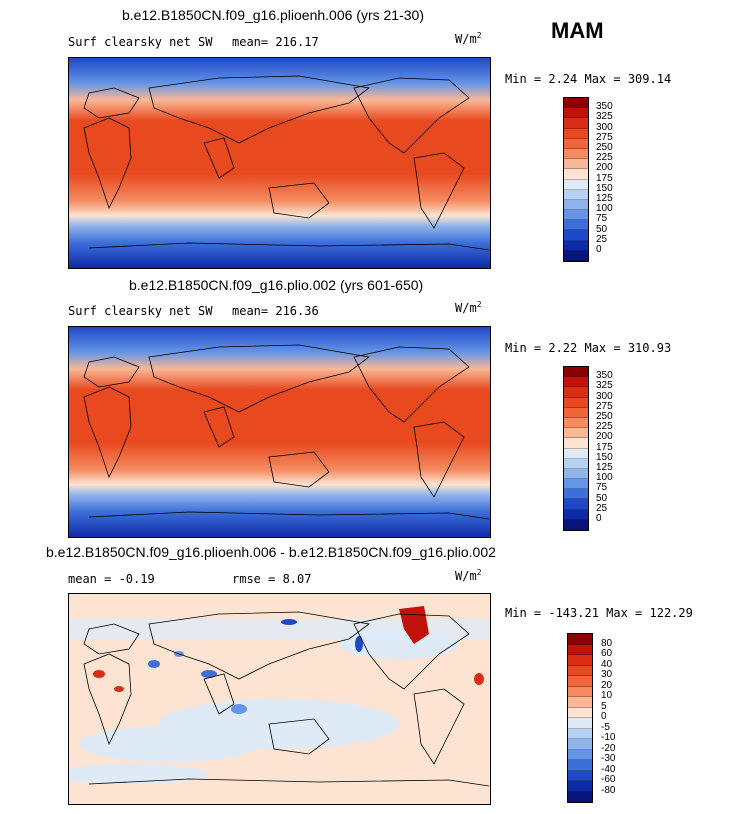 Image resolution: width=733 pixels, height=814 pixels. Describe the element at coordinates (286, 163) in the screenshot. I see `panel1-coastlines` at that location.